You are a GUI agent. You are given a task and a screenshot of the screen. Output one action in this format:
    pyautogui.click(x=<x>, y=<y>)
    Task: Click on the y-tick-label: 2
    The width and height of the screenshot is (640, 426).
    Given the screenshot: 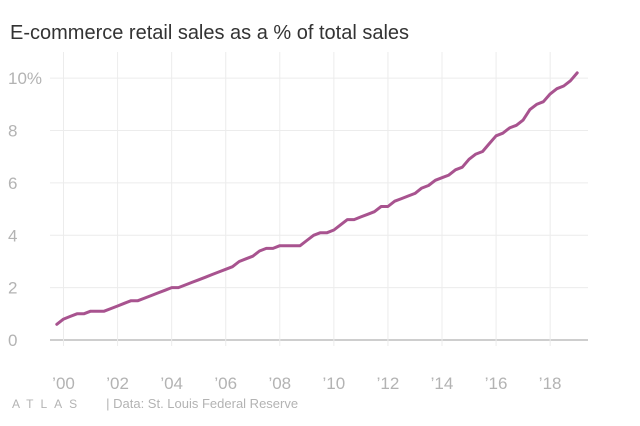 What is the action you would take?
    pyautogui.click(x=12, y=288)
    